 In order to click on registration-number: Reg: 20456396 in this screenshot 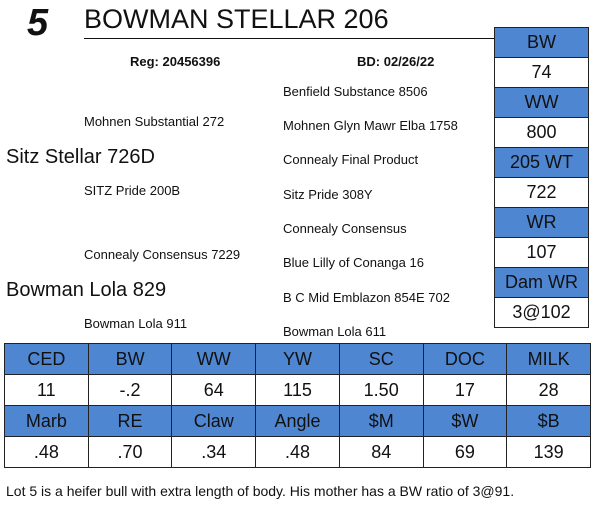, I will do `click(175, 61)`.